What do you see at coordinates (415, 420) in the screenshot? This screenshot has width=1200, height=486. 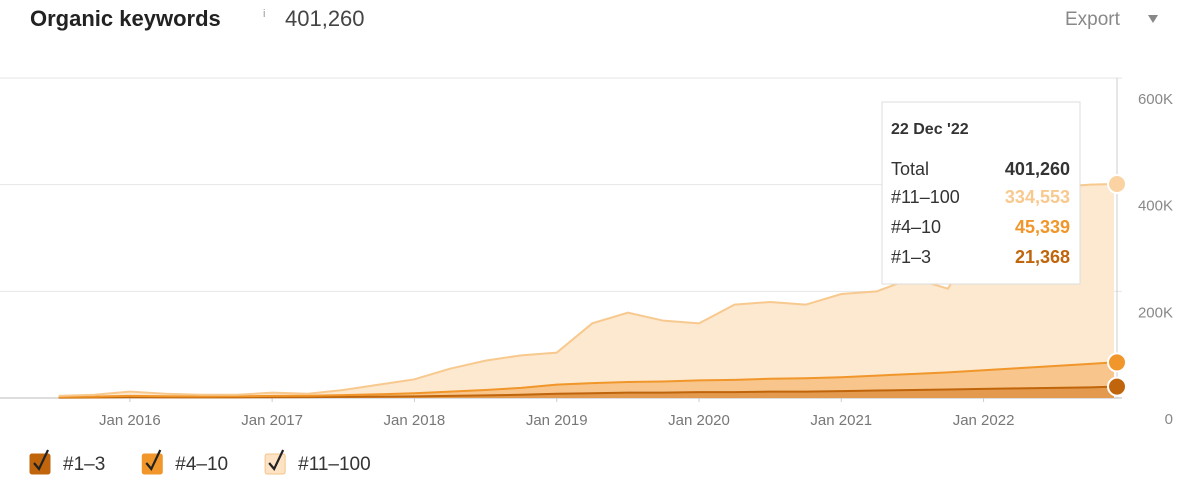 I see `x-tick-label: Jan 2018` at bounding box center [415, 420].